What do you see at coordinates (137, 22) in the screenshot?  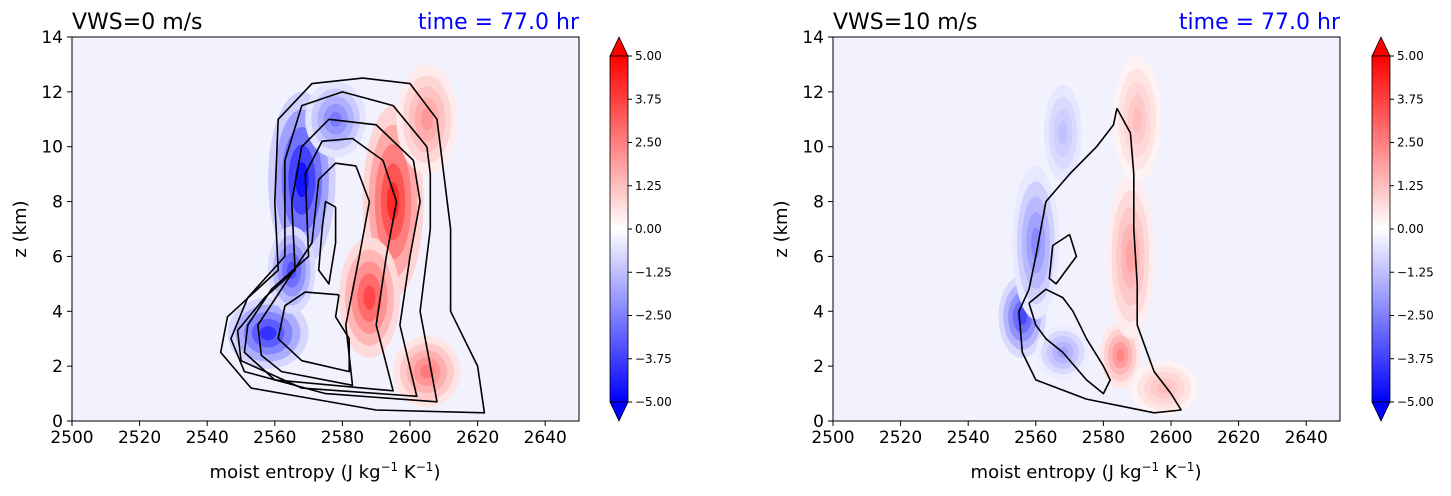 I see `panel-title-left: VWS=0 m/s` at bounding box center [137, 22].